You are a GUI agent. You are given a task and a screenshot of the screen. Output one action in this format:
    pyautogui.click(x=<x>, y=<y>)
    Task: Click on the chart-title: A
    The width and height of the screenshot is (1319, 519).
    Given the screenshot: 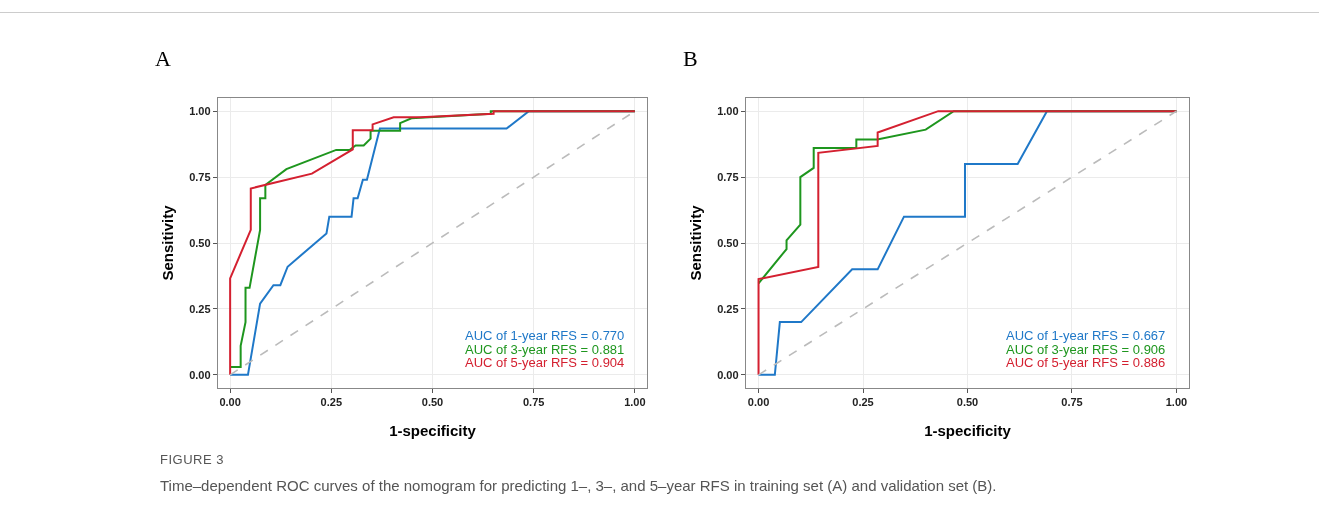 What is the action you would take?
    pyautogui.click(x=163, y=58)
    